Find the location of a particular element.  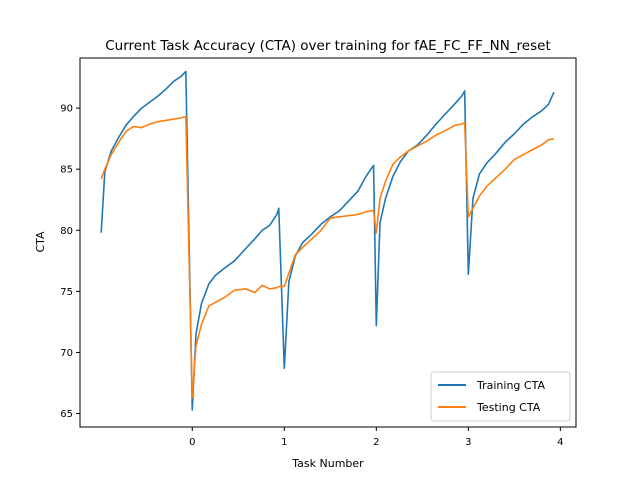

x-axis-ticks: 0 1 2 3 4 is located at coordinates (376, 437).